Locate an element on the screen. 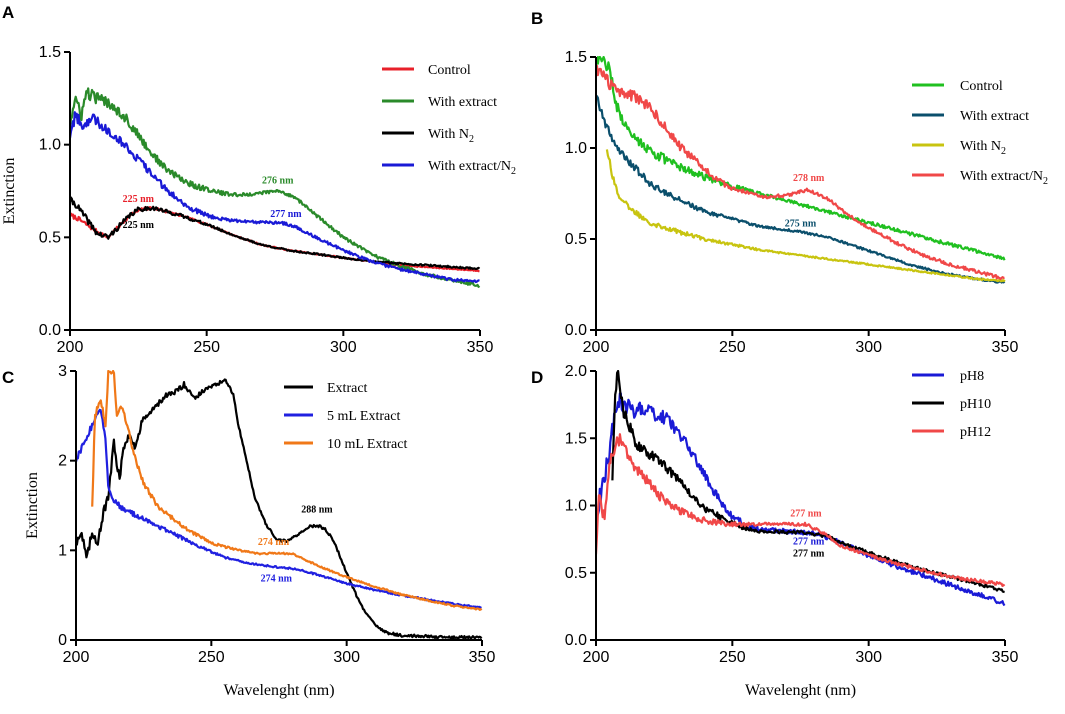 The image size is (1065, 714). legend-label: pH12 is located at coordinates (975, 432).